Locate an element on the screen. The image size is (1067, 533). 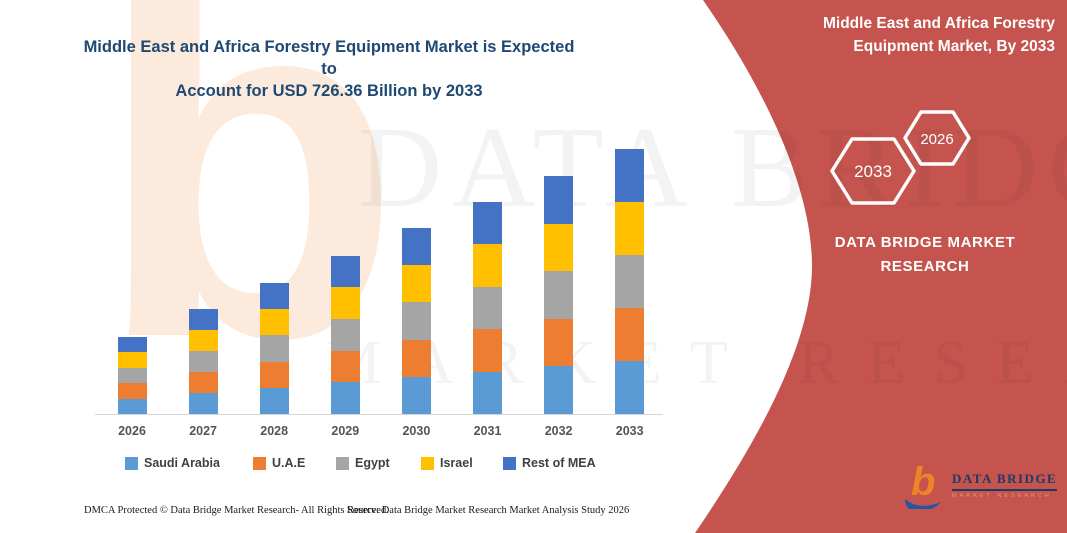
brand-line2: RESEARCH is located at coordinates (925, 266).